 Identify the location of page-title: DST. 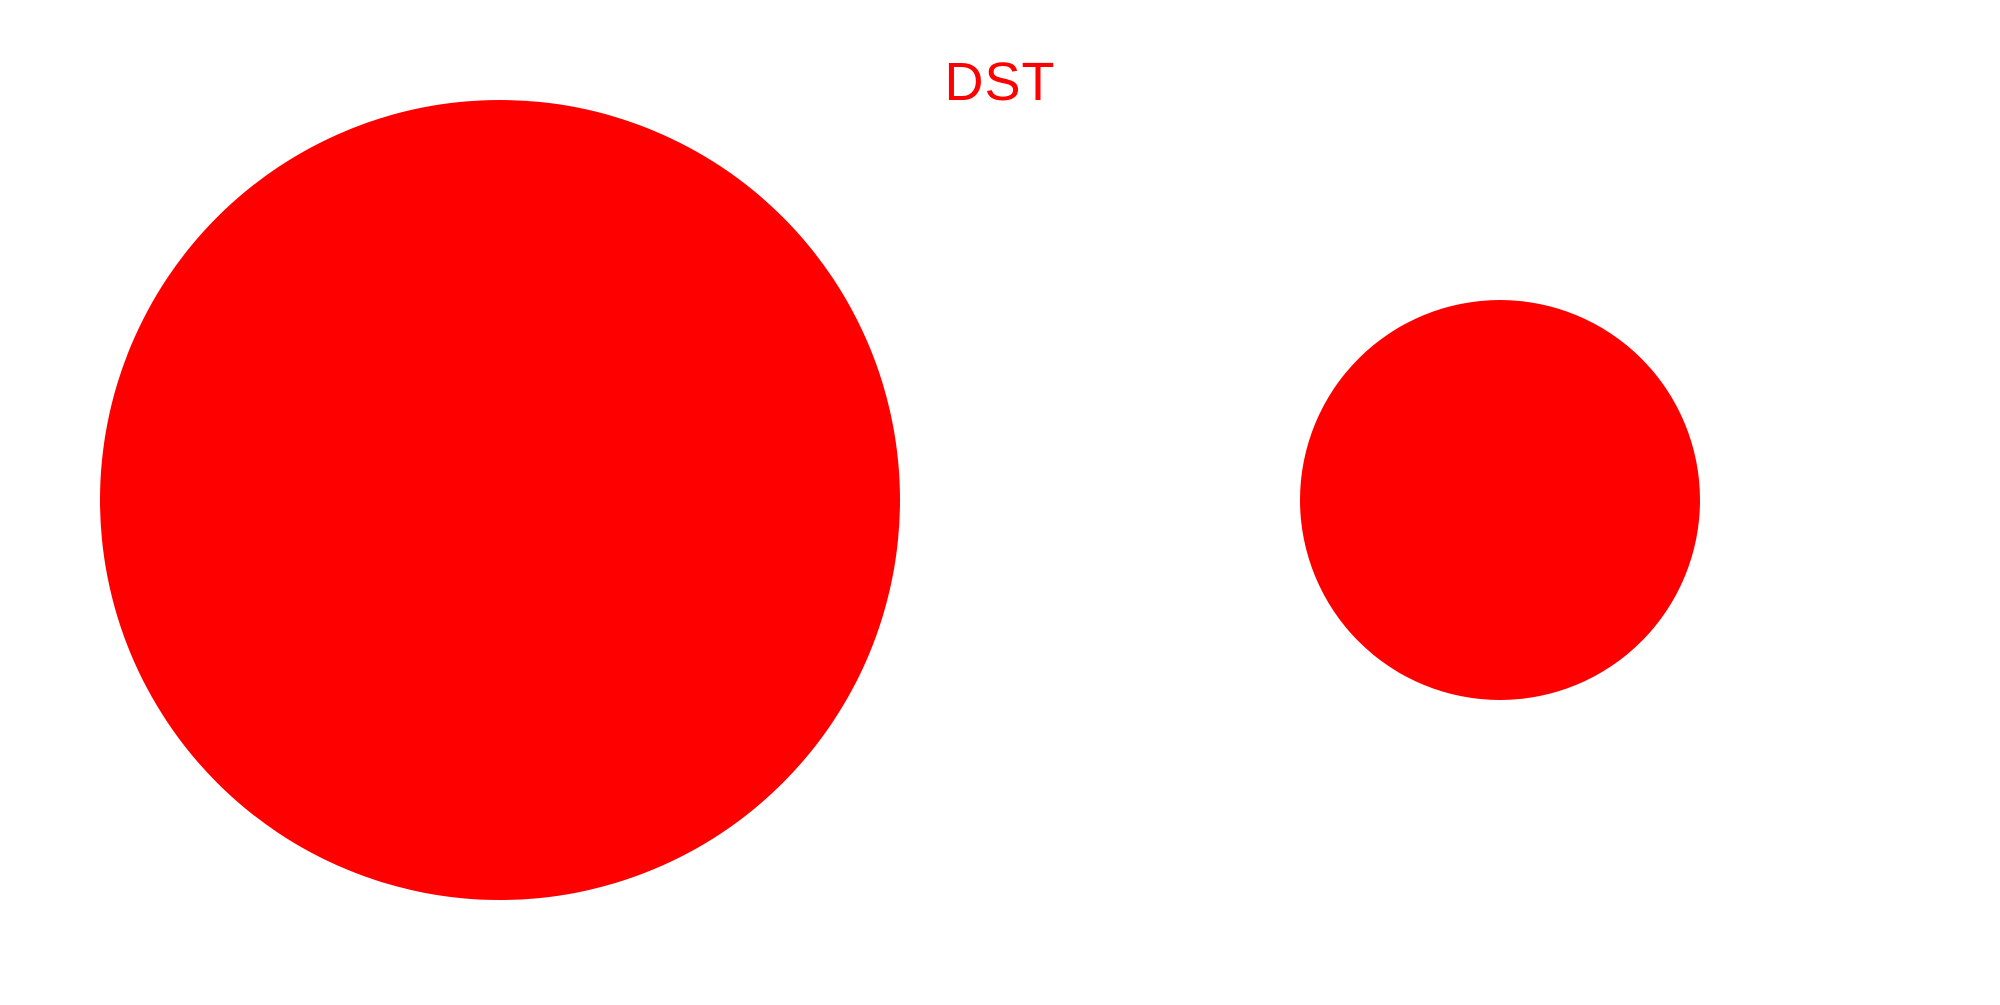
(1000, 82).